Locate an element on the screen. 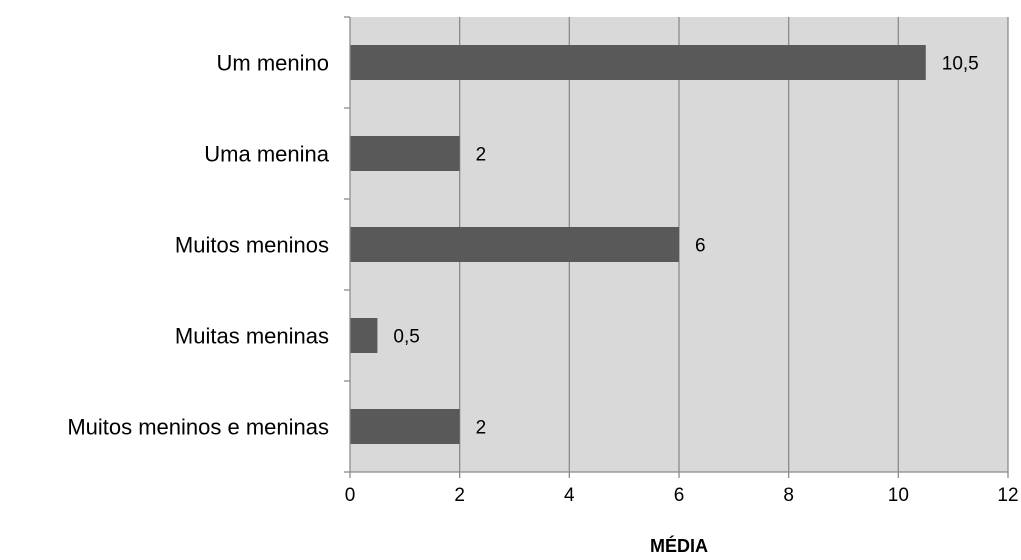  category-label: Um menino is located at coordinates (273, 63).